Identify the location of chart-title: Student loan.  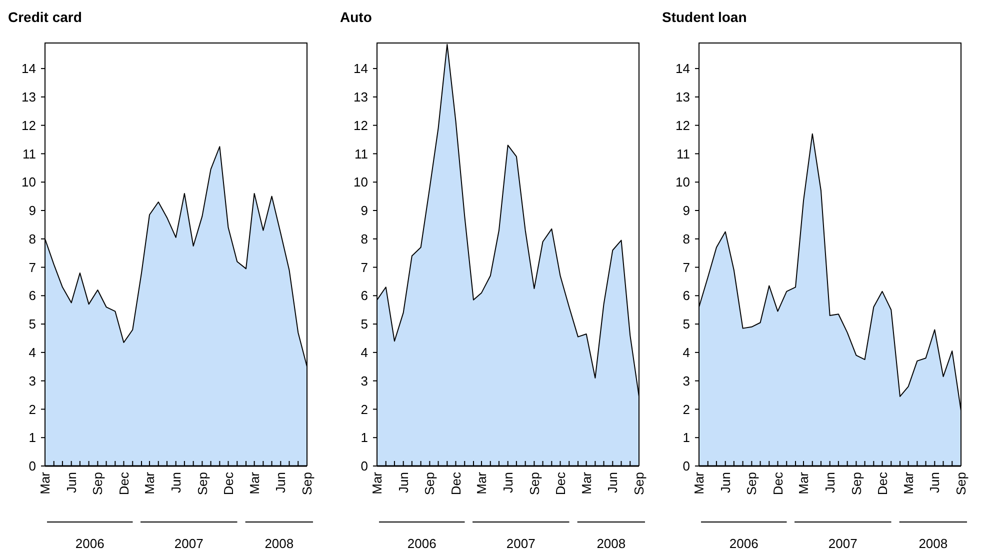
(704, 17).